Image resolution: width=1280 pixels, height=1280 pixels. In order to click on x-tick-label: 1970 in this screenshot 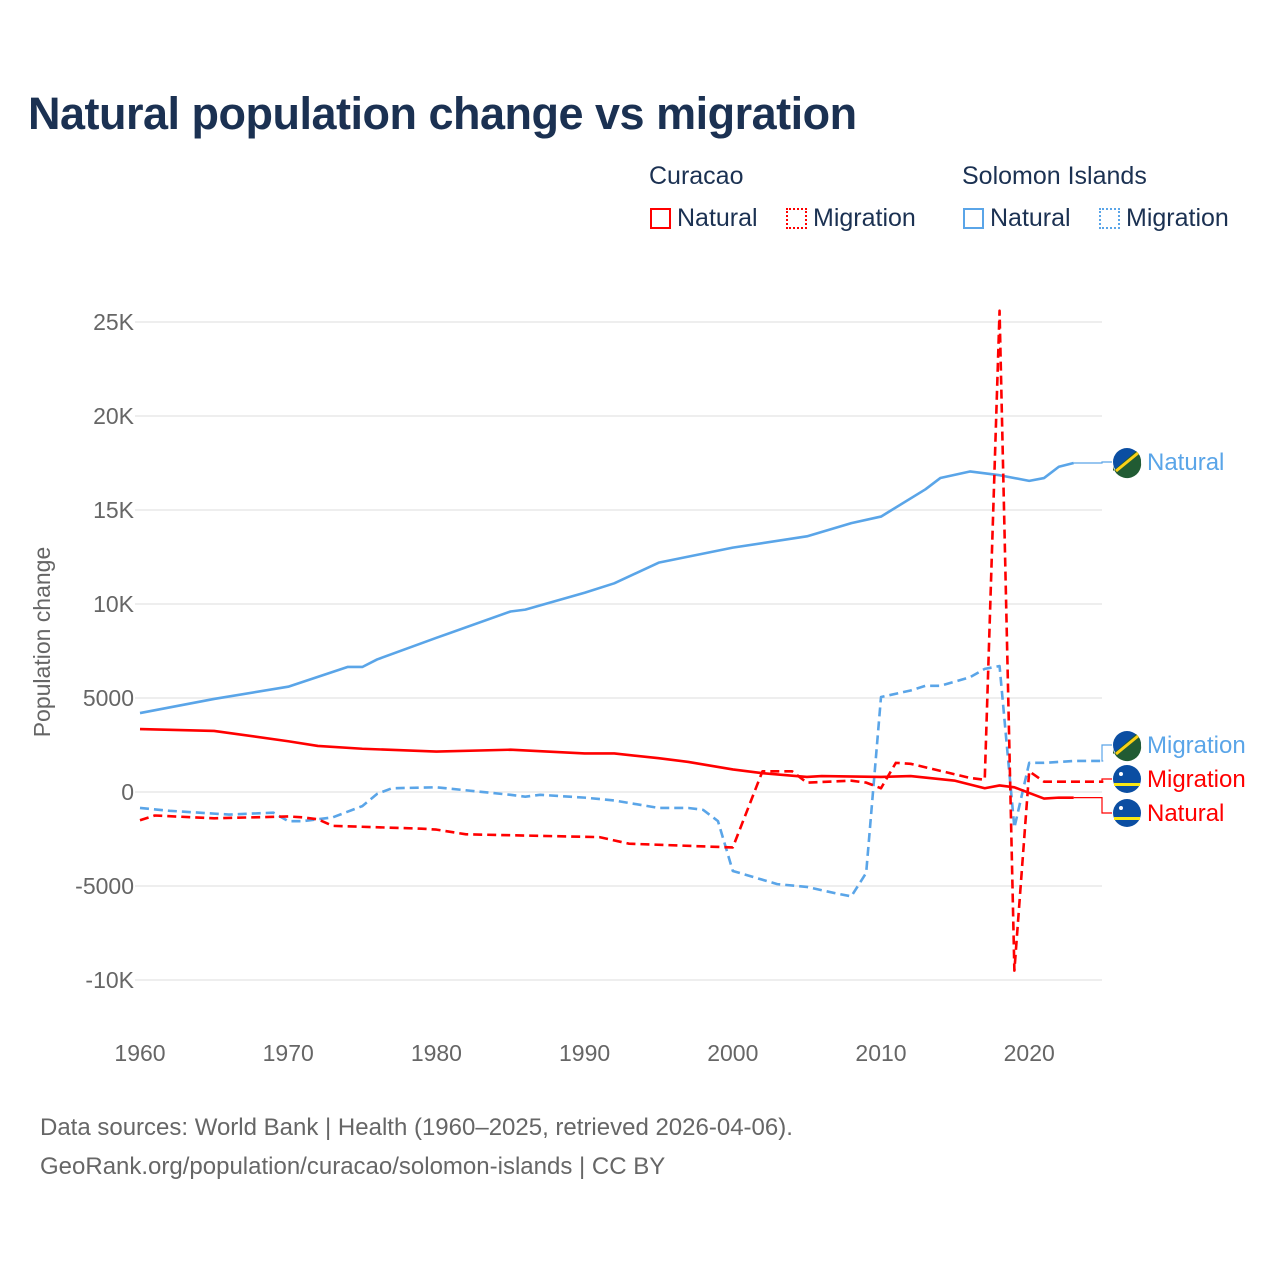, I will do `click(288, 1053)`.